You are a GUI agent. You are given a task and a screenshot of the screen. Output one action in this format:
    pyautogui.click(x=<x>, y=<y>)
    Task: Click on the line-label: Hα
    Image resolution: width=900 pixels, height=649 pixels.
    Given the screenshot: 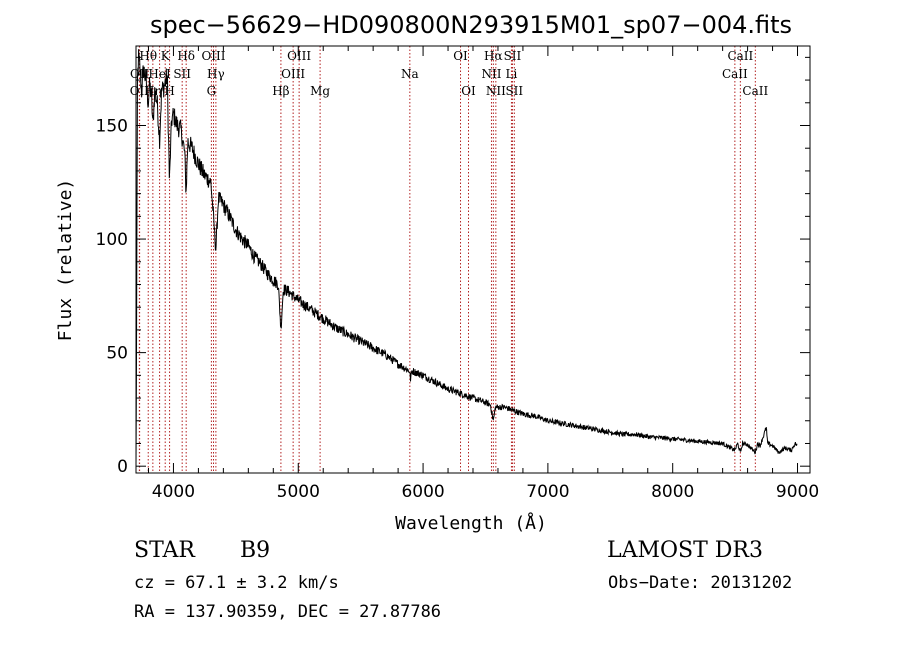 What is the action you would take?
    pyautogui.click(x=493, y=56)
    